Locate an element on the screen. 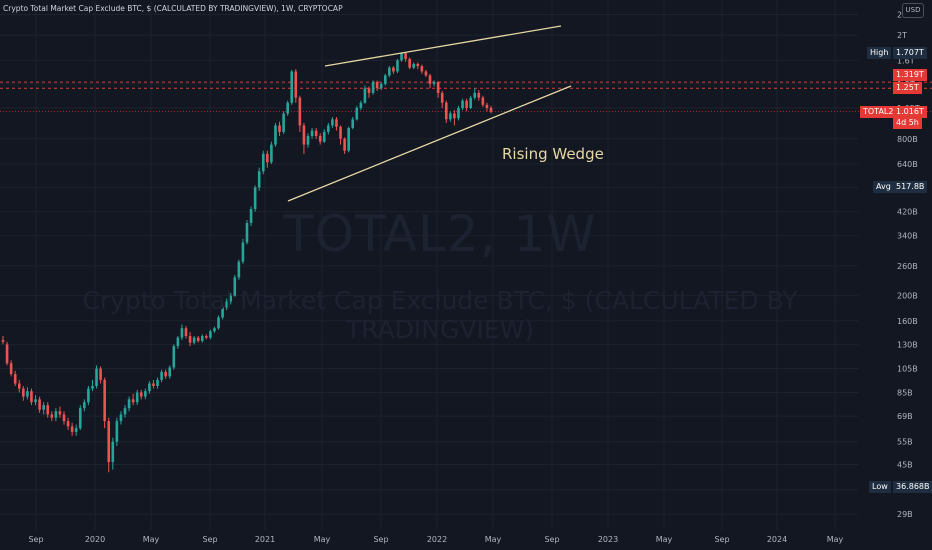 Image resolution: width=932 pixels, height=550 pixels. bar-countdown: 4d 5h is located at coordinates (907, 123).